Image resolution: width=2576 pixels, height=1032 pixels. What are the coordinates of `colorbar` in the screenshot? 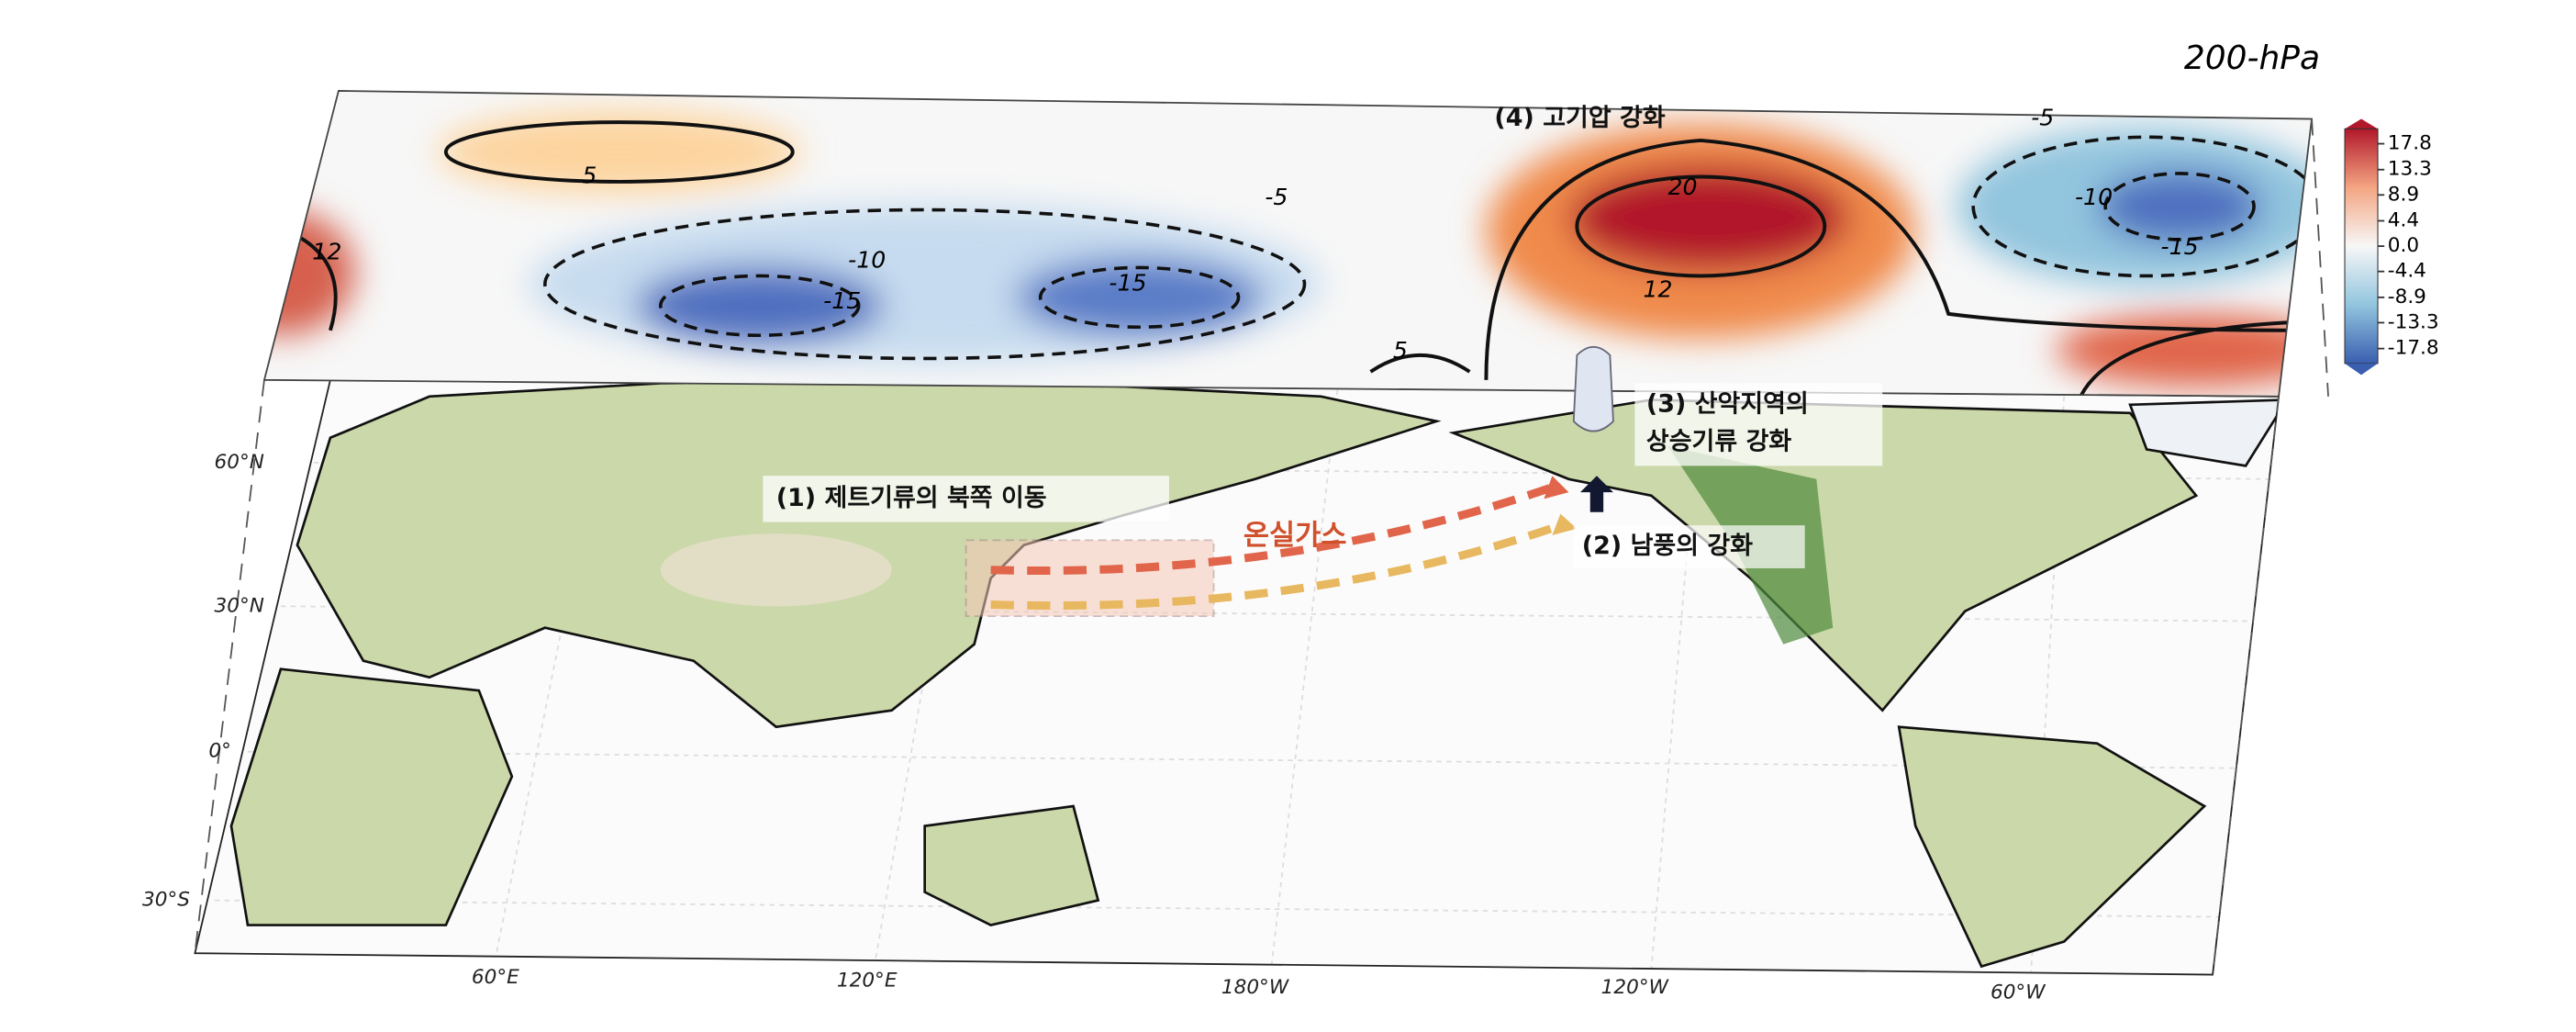 It's located at (2361, 247).